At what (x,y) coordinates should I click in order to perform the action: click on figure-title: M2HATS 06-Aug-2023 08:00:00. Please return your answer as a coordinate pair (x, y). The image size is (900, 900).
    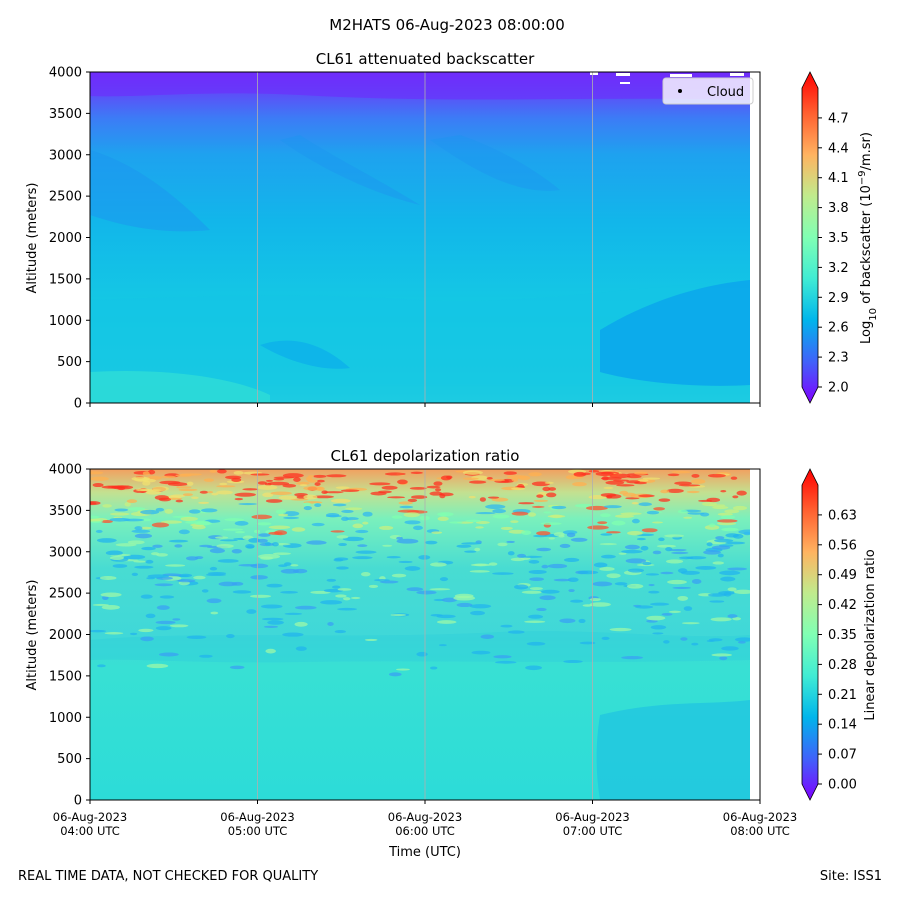
    Looking at the image, I should click on (447, 25).